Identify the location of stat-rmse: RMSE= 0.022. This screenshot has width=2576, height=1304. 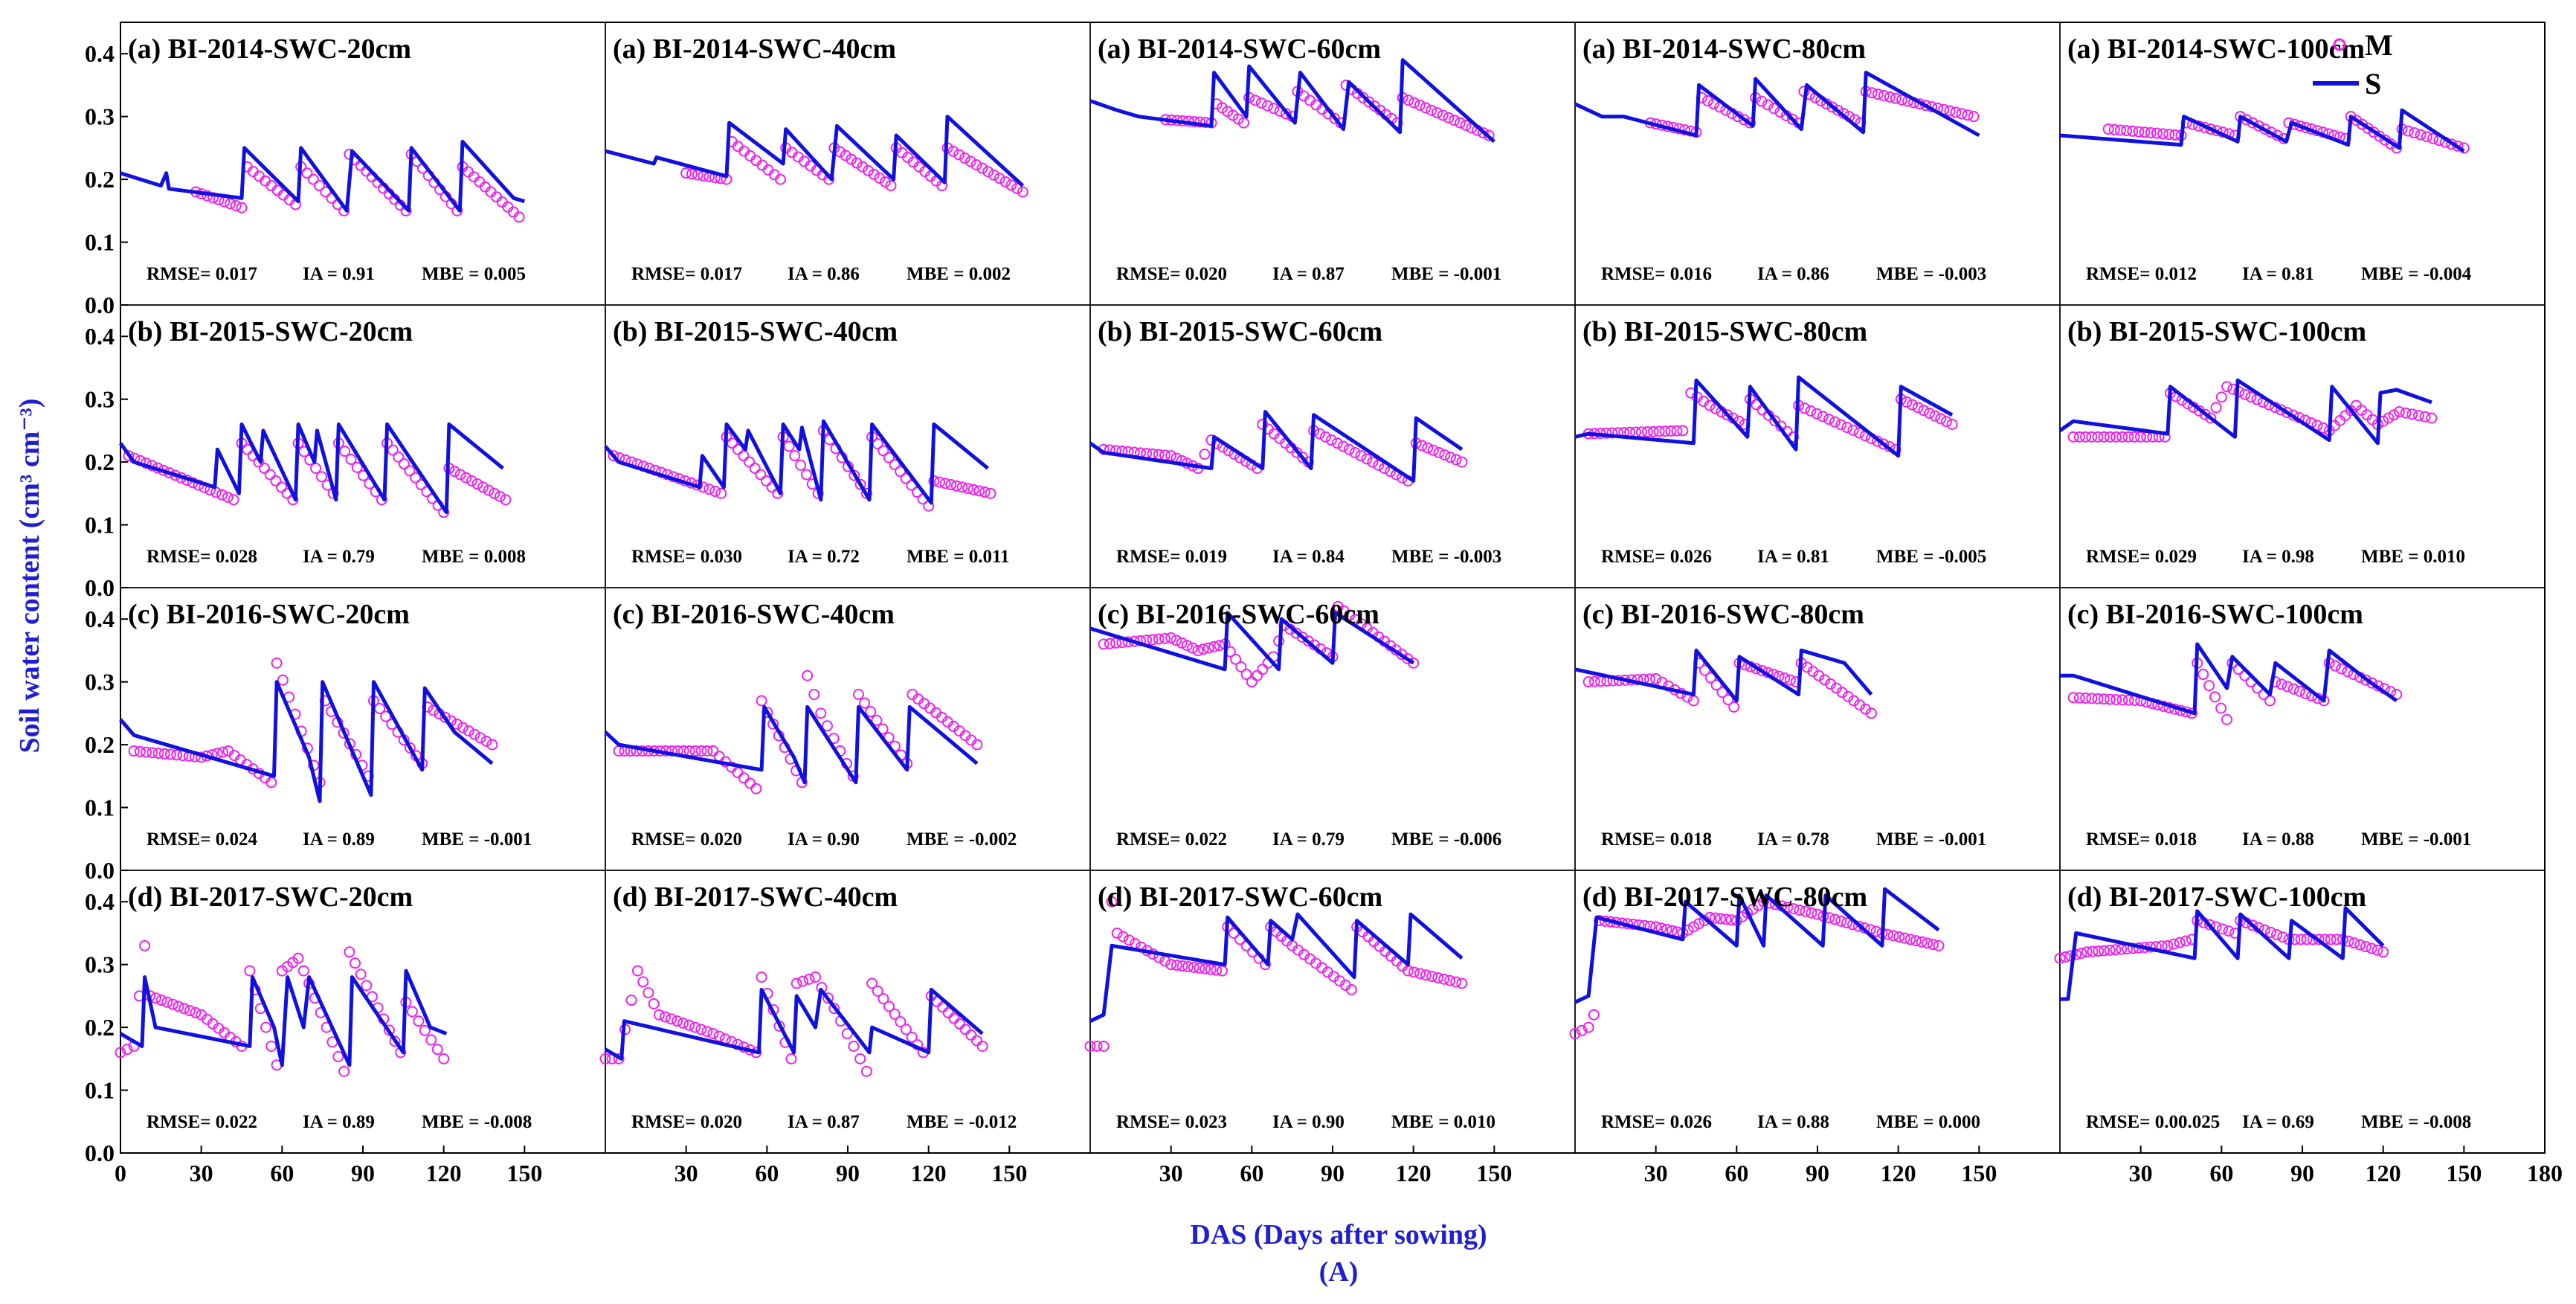
(201, 1122).